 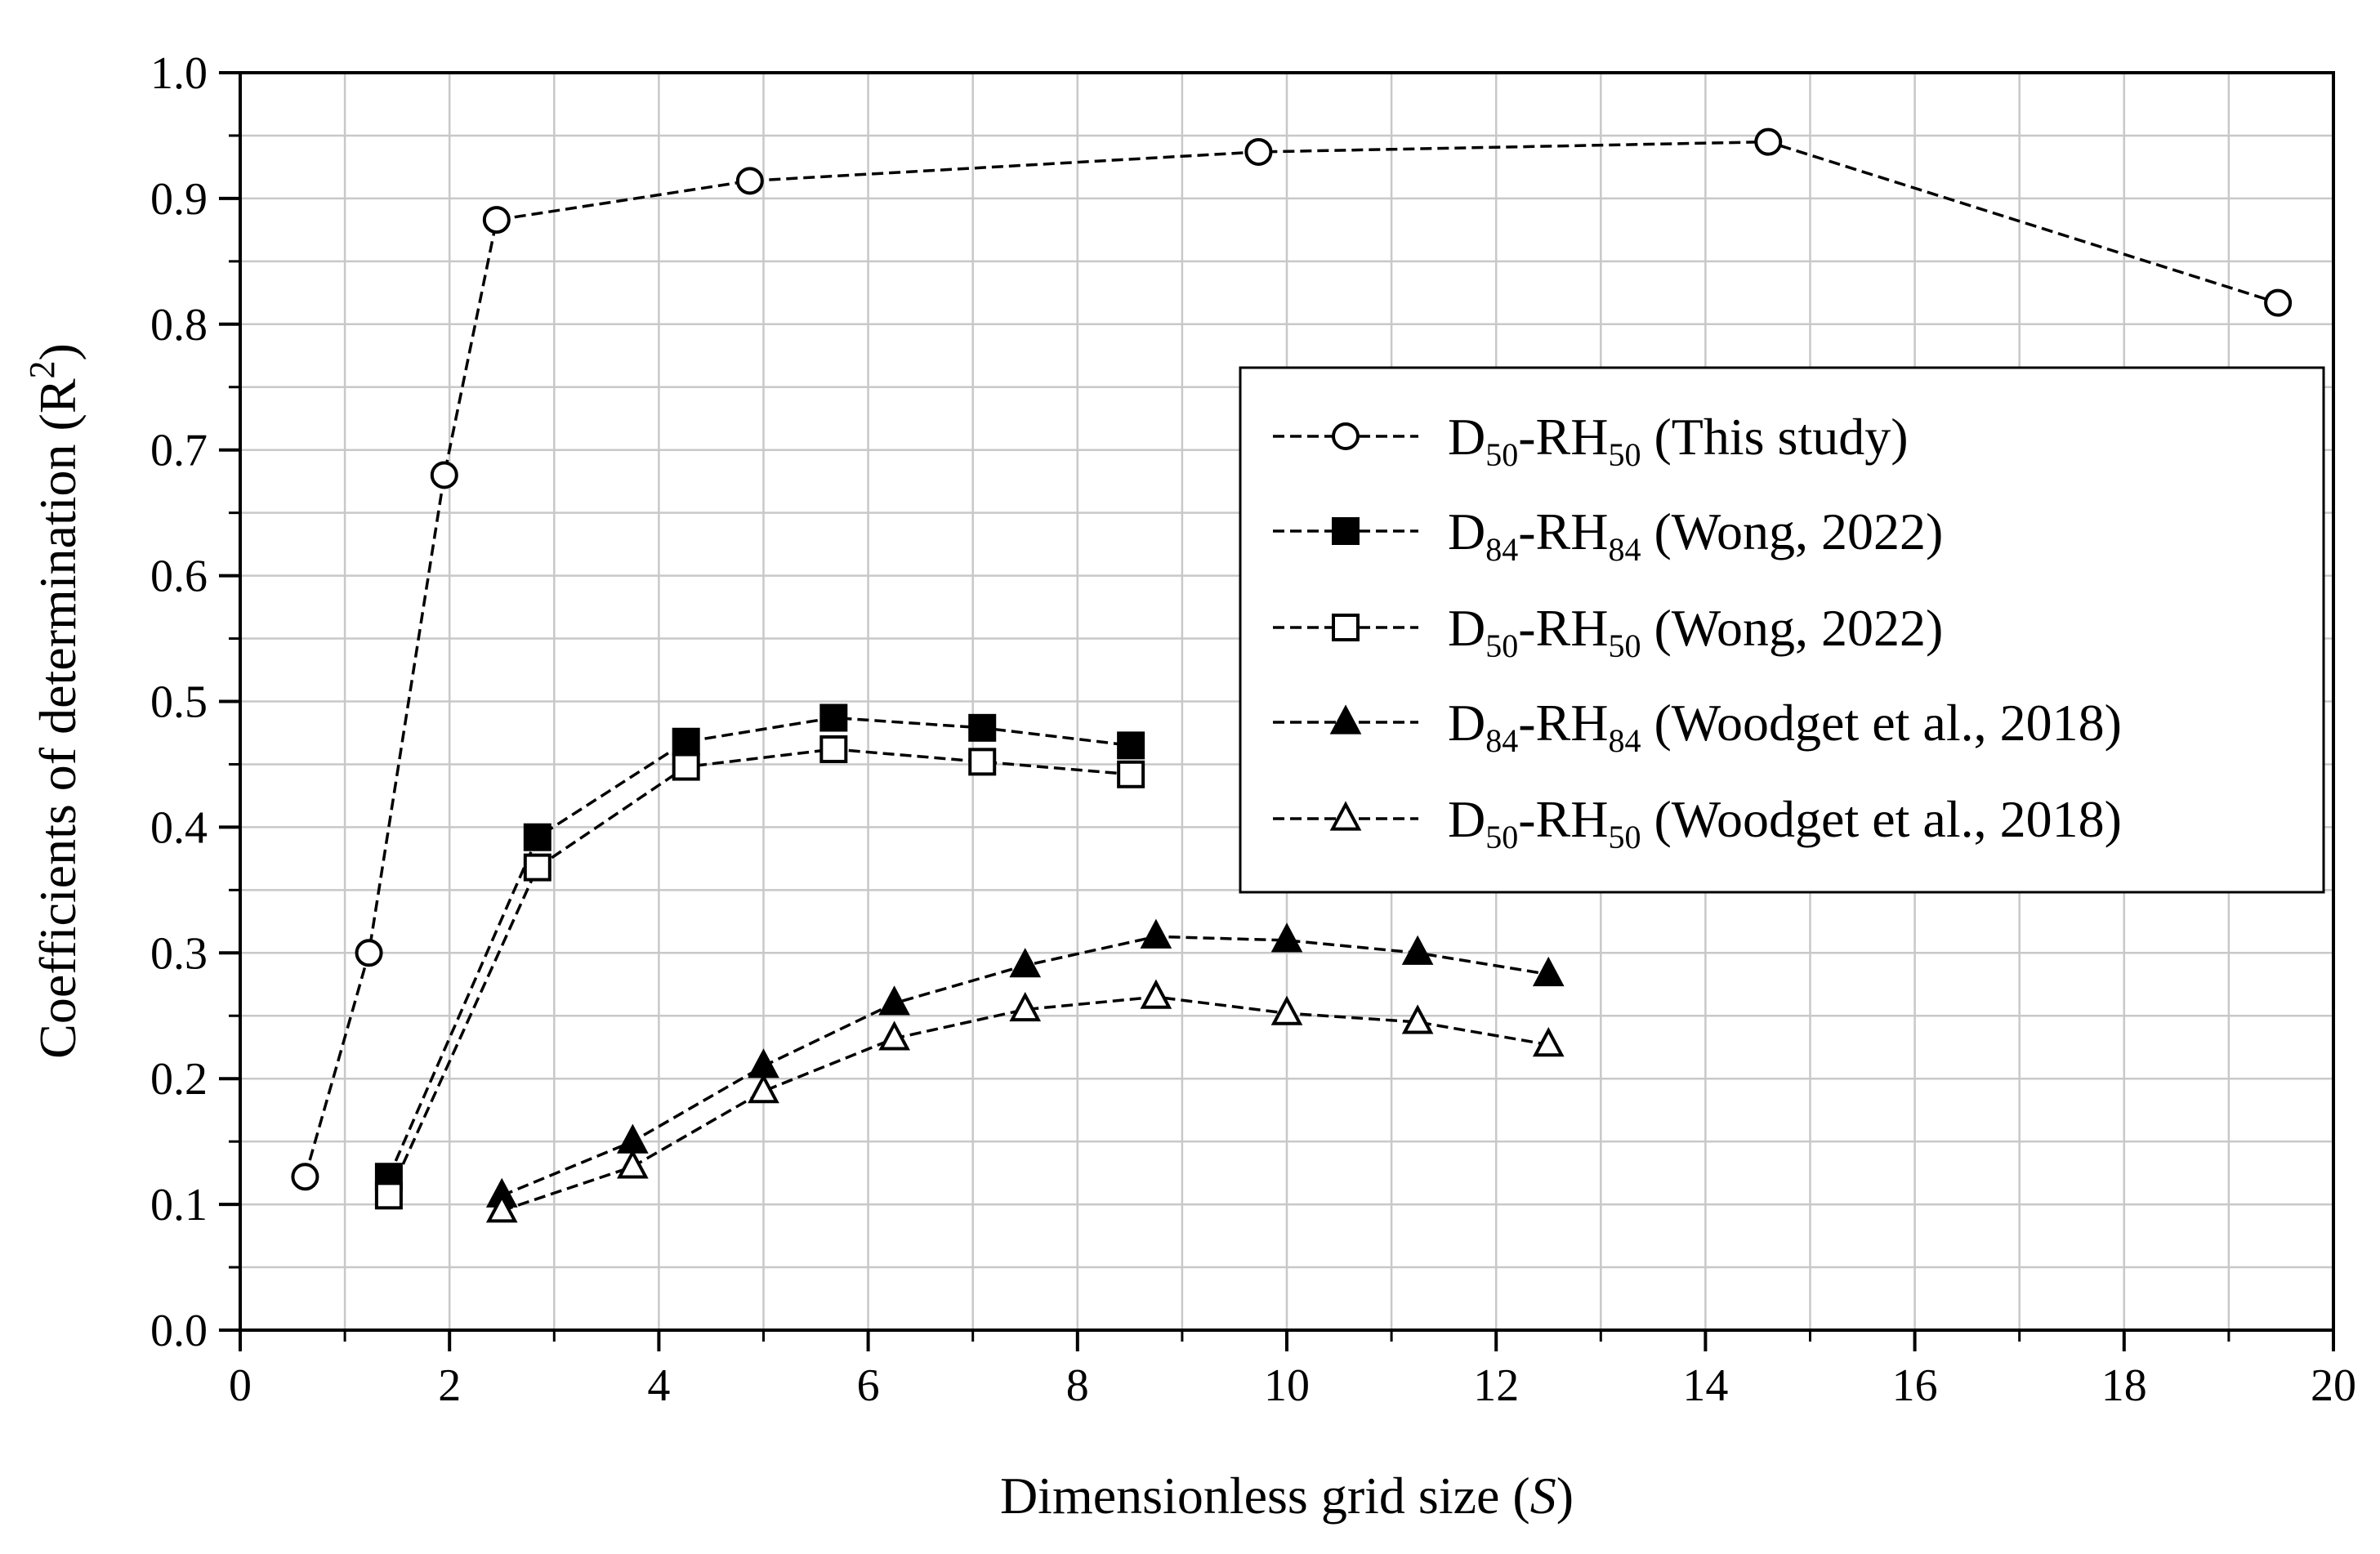 What do you see at coordinates (1695, 631) in the screenshot?
I see `legend-label: D50-RH50 (Wong, 2022)` at bounding box center [1695, 631].